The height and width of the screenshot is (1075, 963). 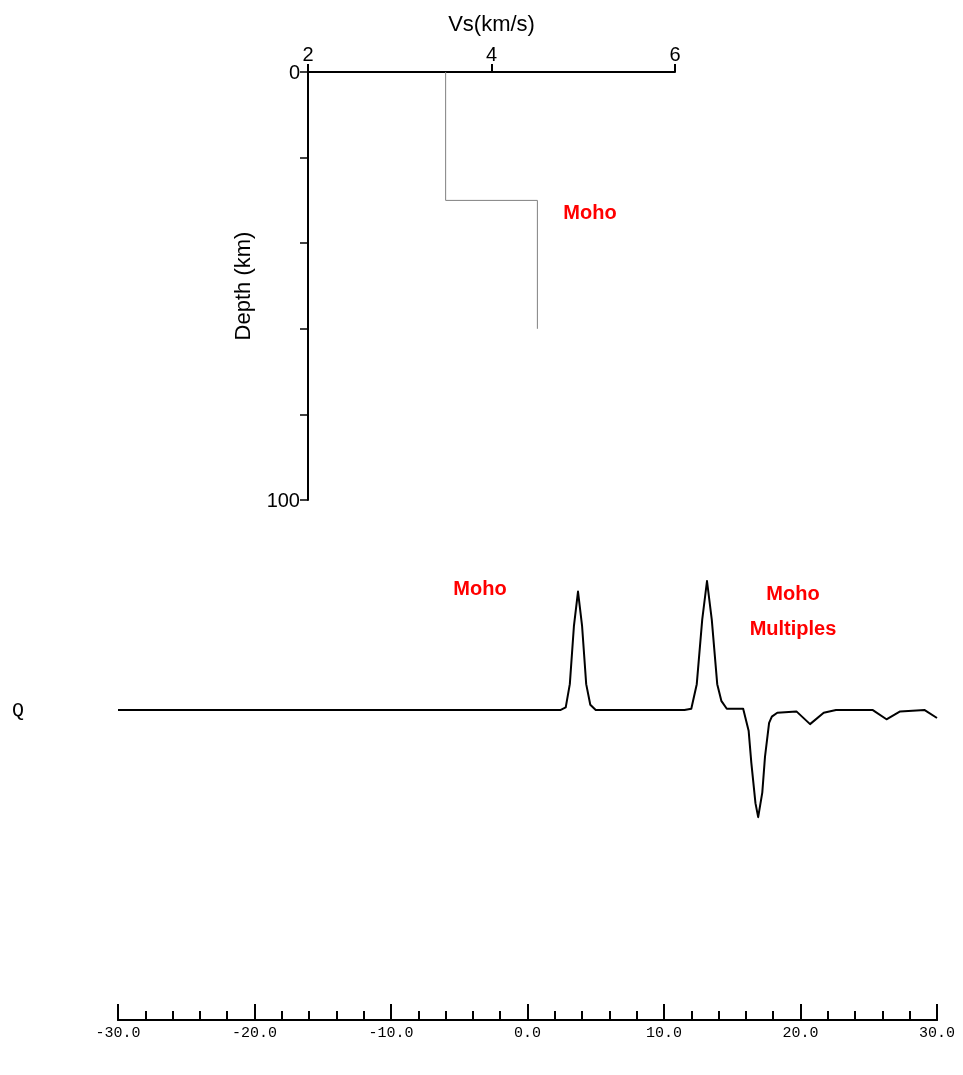 What do you see at coordinates (391, 1033) in the screenshot?
I see `x-tick-label: -10.0` at bounding box center [391, 1033].